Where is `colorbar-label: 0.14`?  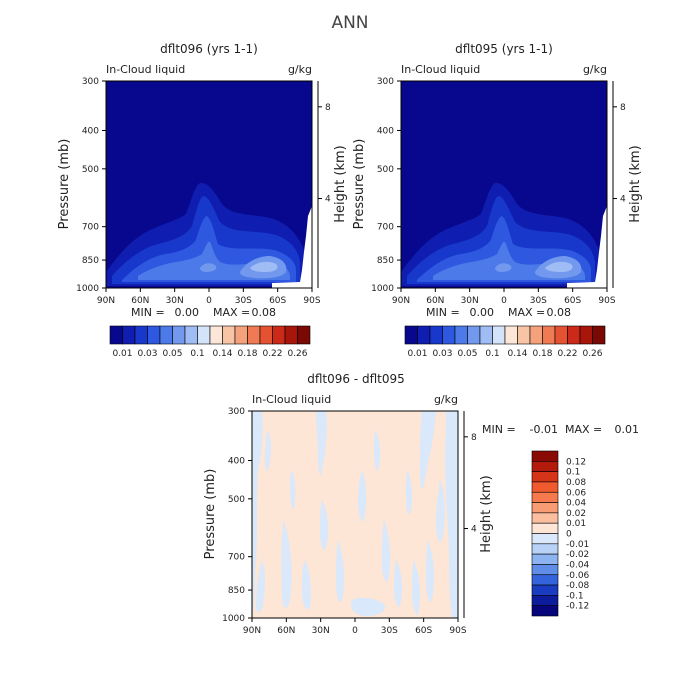
colorbar-label: 0.14 is located at coordinates (517, 354).